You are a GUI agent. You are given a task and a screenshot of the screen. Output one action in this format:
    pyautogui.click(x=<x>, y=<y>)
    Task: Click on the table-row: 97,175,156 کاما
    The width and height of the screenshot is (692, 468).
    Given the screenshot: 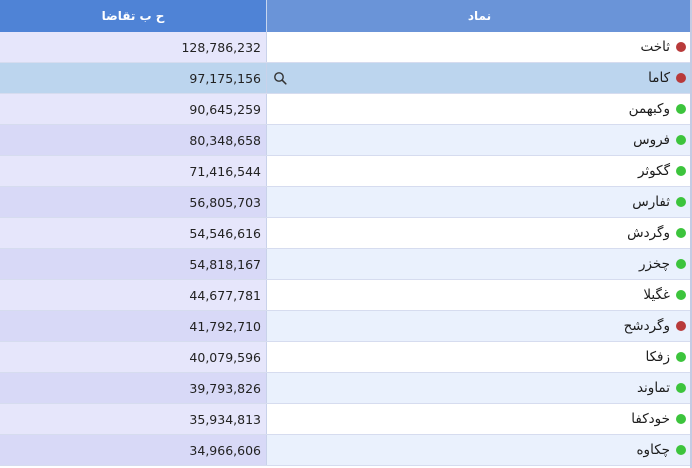 What is the action you would take?
    pyautogui.click(x=346, y=78)
    